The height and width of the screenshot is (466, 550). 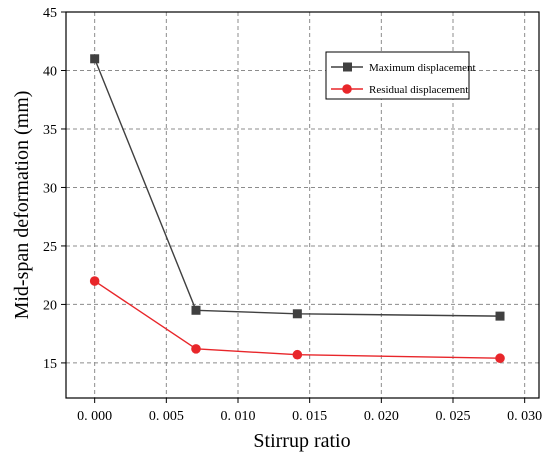 What do you see at coordinates (50, 364) in the screenshot?
I see `y-tick-label: 15` at bounding box center [50, 364].